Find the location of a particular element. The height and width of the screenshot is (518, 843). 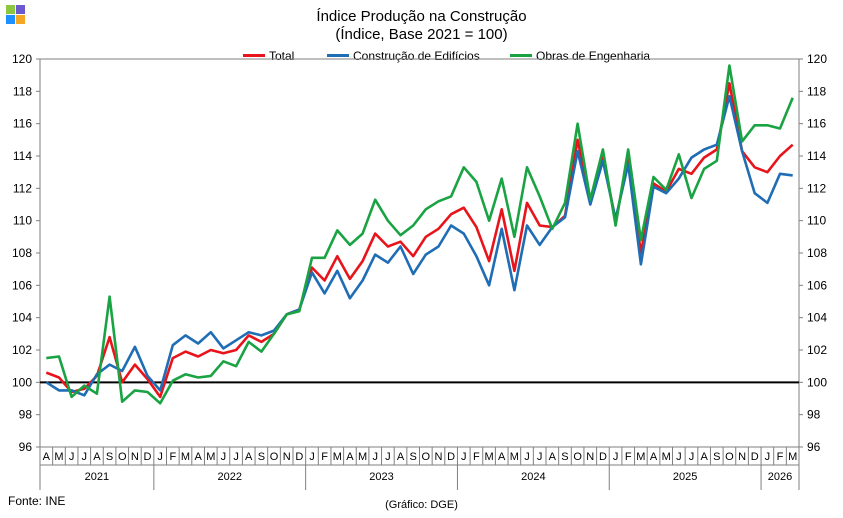

y-tick-label-right: 116 is located at coordinates (816, 124).